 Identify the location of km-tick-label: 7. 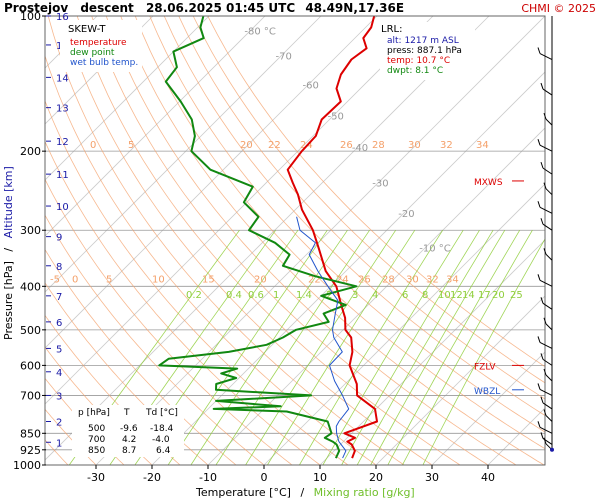
(59, 297).